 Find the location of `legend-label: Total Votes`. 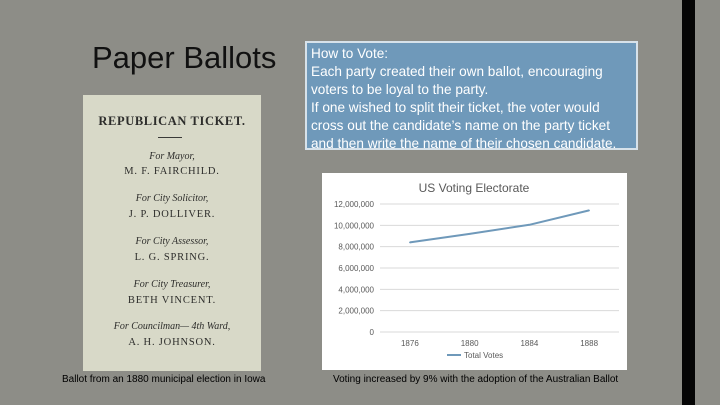

legend-label: Total Votes is located at coordinates (483, 355).